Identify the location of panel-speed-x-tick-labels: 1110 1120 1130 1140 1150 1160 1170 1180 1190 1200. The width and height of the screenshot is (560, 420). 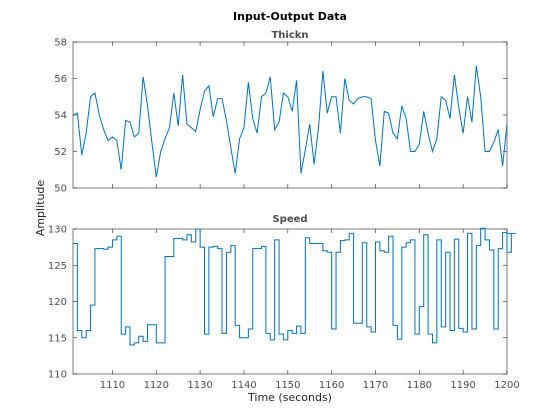
(310, 385).